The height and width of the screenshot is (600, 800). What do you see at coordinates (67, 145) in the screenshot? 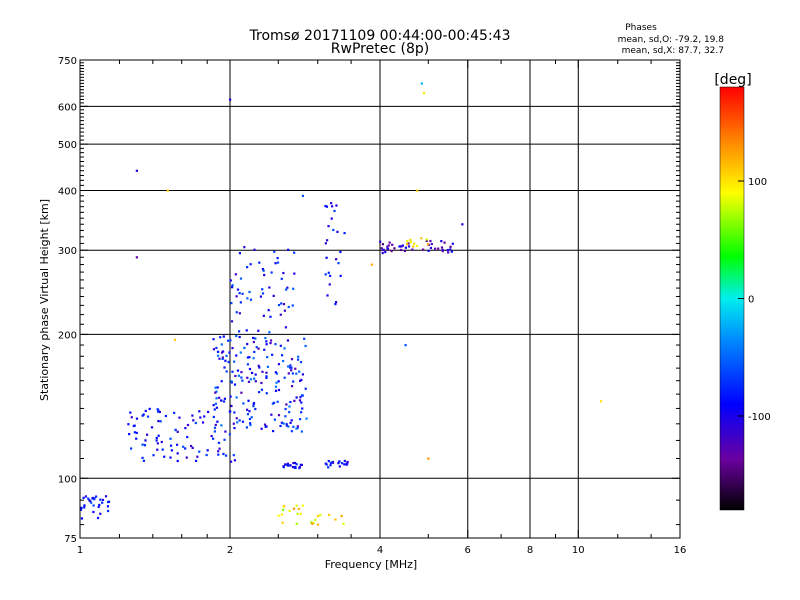
I see `y-tick-label: 500` at bounding box center [67, 145].